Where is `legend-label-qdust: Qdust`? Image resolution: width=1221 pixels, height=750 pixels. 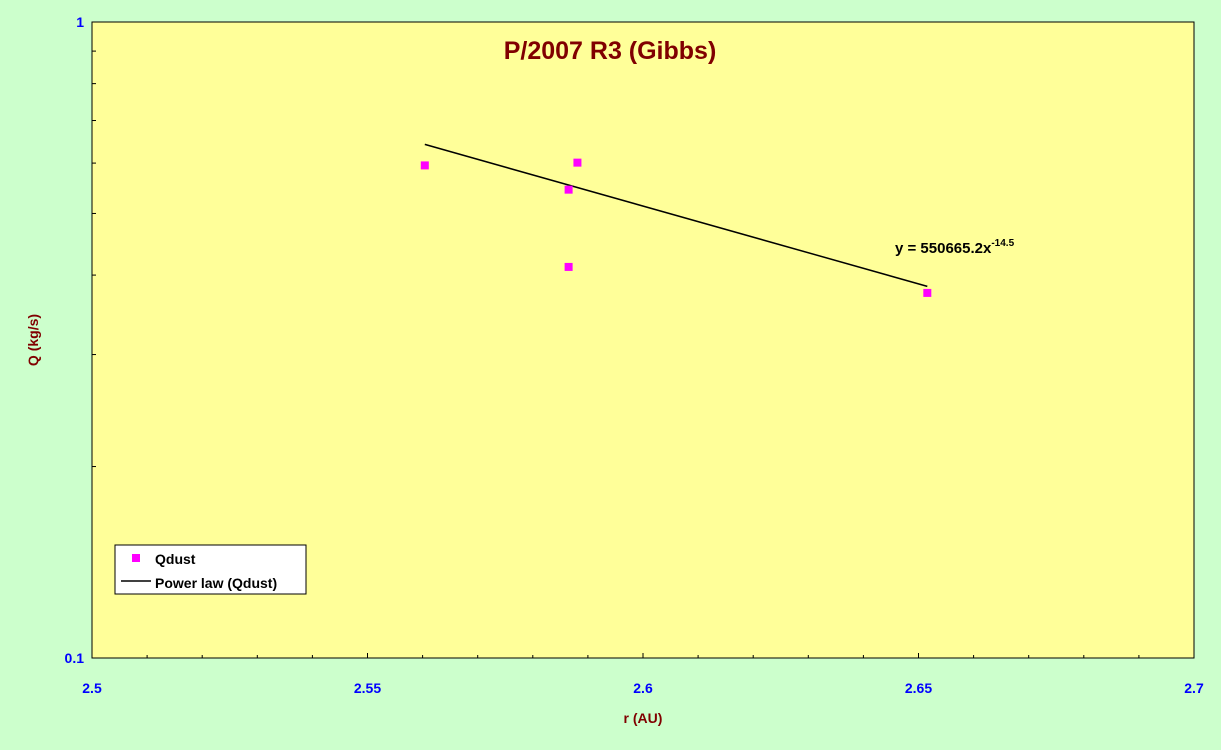 legend-label-qdust: Qdust is located at coordinates (175, 559).